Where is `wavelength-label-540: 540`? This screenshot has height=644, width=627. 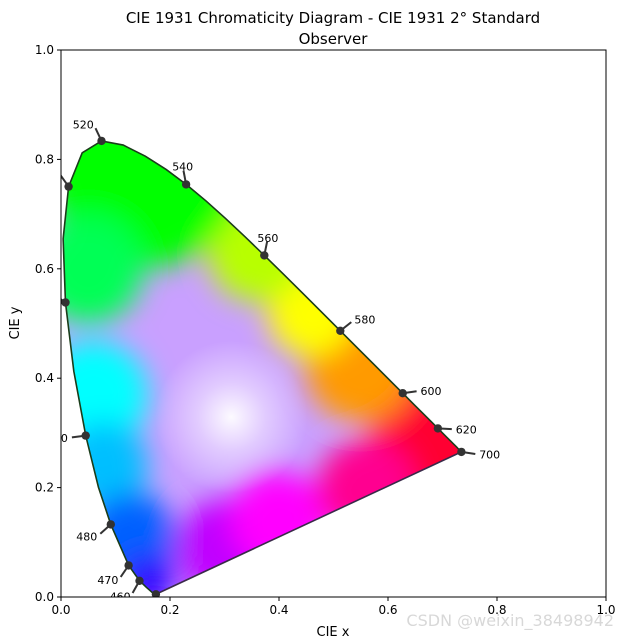 wavelength-label-540: 540 is located at coordinates (182, 167).